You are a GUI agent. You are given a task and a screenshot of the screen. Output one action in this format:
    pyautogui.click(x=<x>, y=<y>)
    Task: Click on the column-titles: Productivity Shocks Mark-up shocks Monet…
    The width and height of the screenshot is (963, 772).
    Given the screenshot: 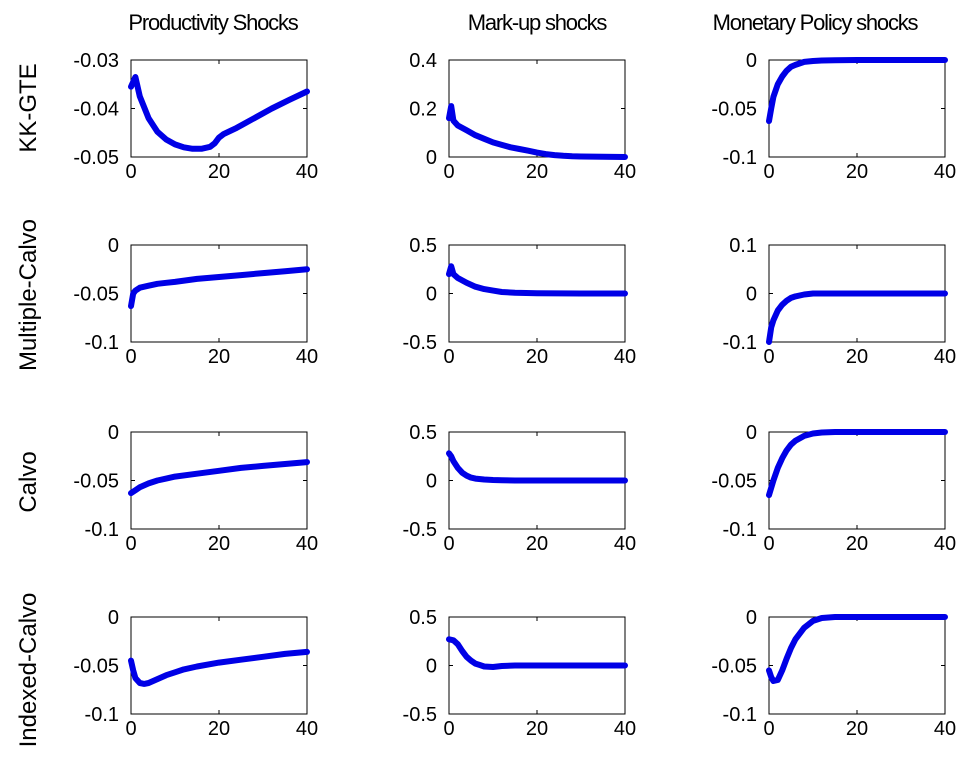 What is the action you would take?
    pyautogui.click(x=523, y=22)
    